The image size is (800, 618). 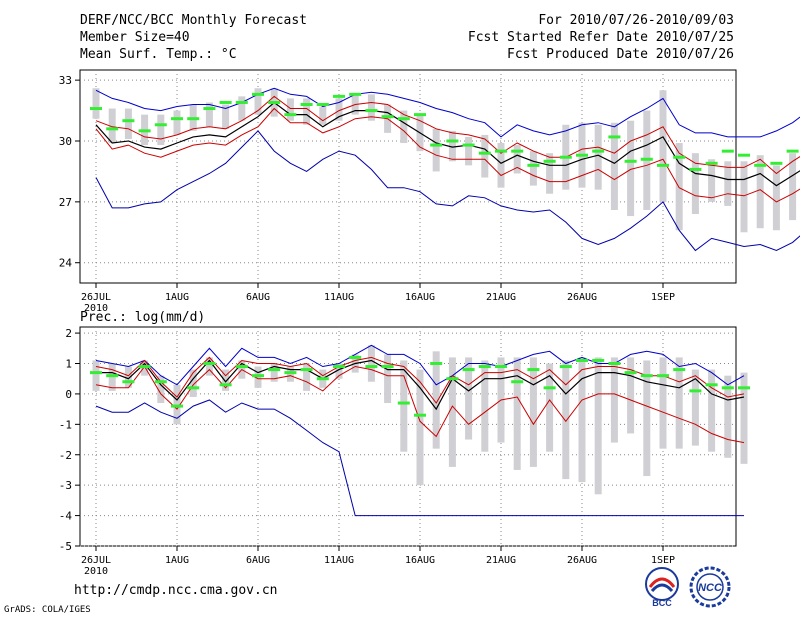 What do you see at coordinates (420, 297) in the screenshot?
I see `temp-xtick-label: 16AUG` at bounding box center [420, 297].